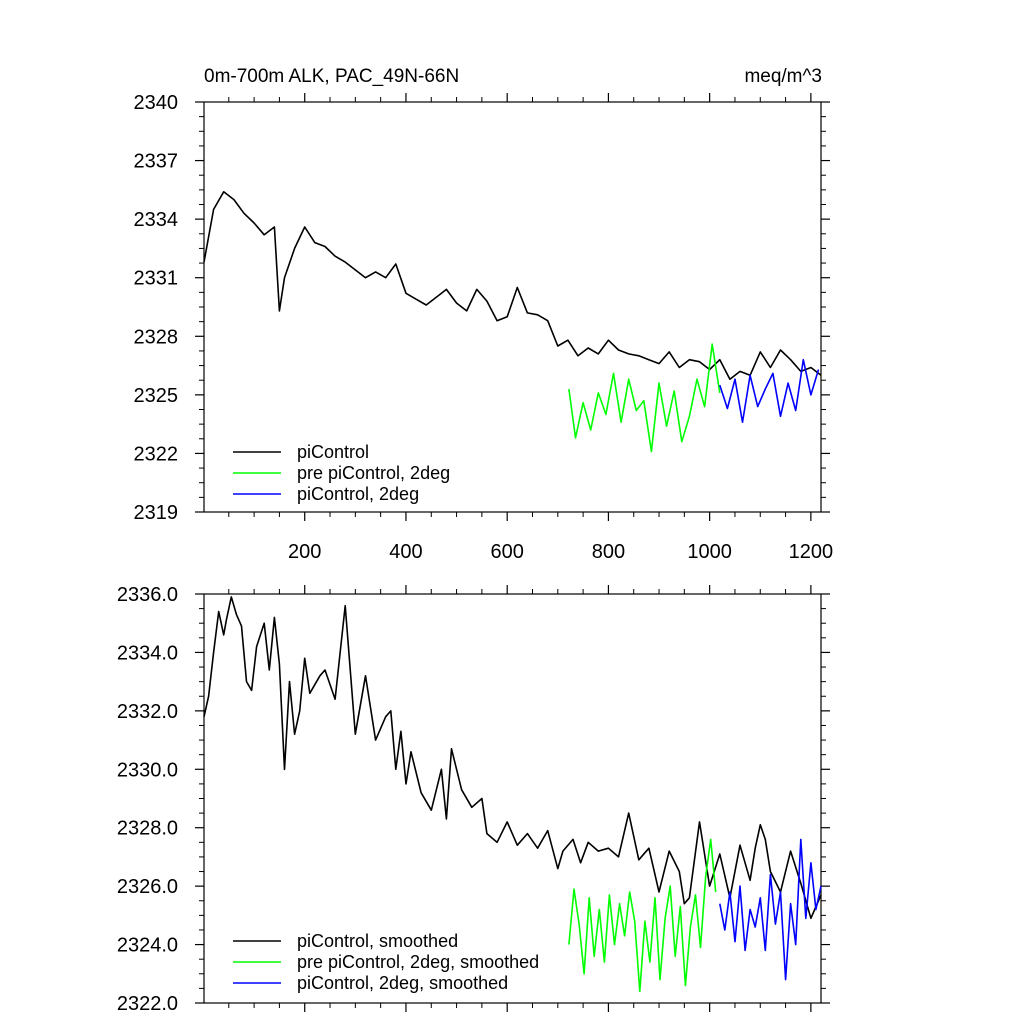 The width and height of the screenshot is (1024, 1024). What do you see at coordinates (156, 337) in the screenshot?
I see `y-tick-label: 2328` at bounding box center [156, 337].